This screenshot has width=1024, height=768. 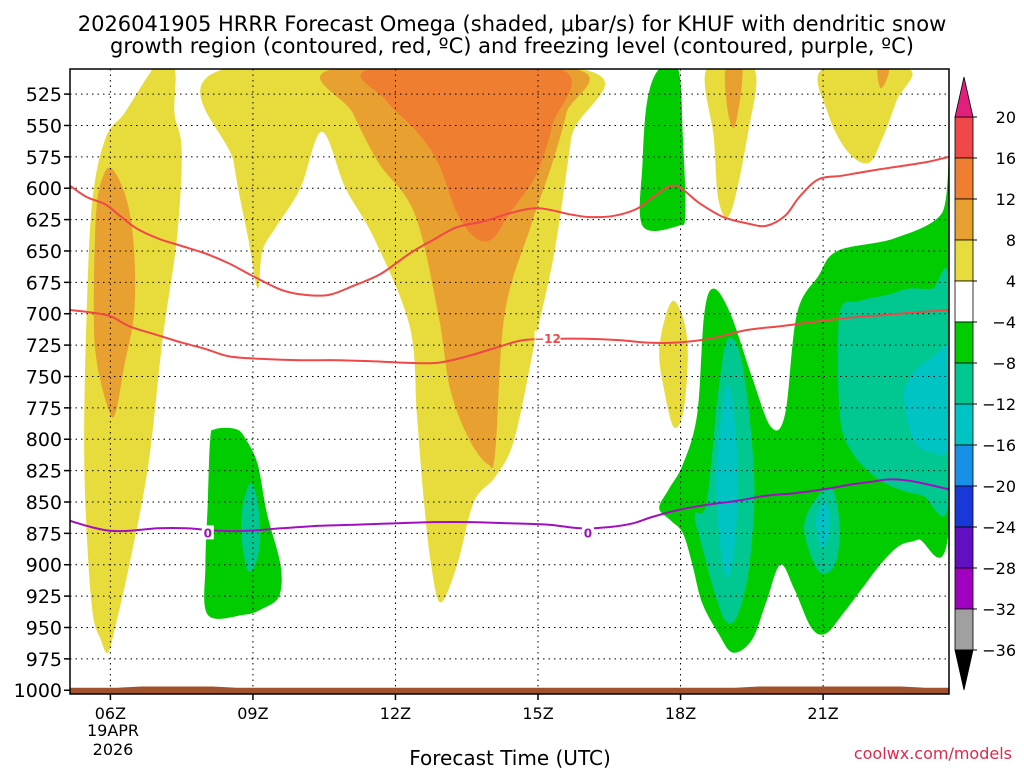 I want to click on y-tick-label: 800, so click(x=44, y=440).